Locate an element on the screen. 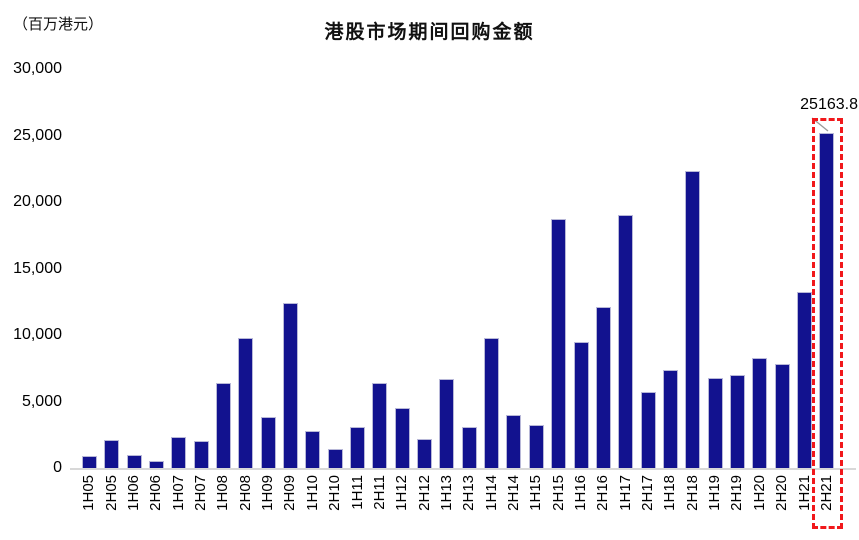  bar-2H06 is located at coordinates (156, 464).